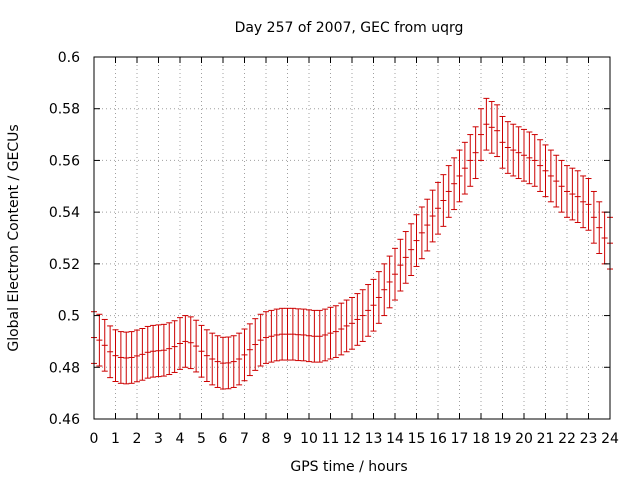  What do you see at coordinates (417, 439) in the screenshot?
I see `x-tick-label: 15` at bounding box center [417, 439].